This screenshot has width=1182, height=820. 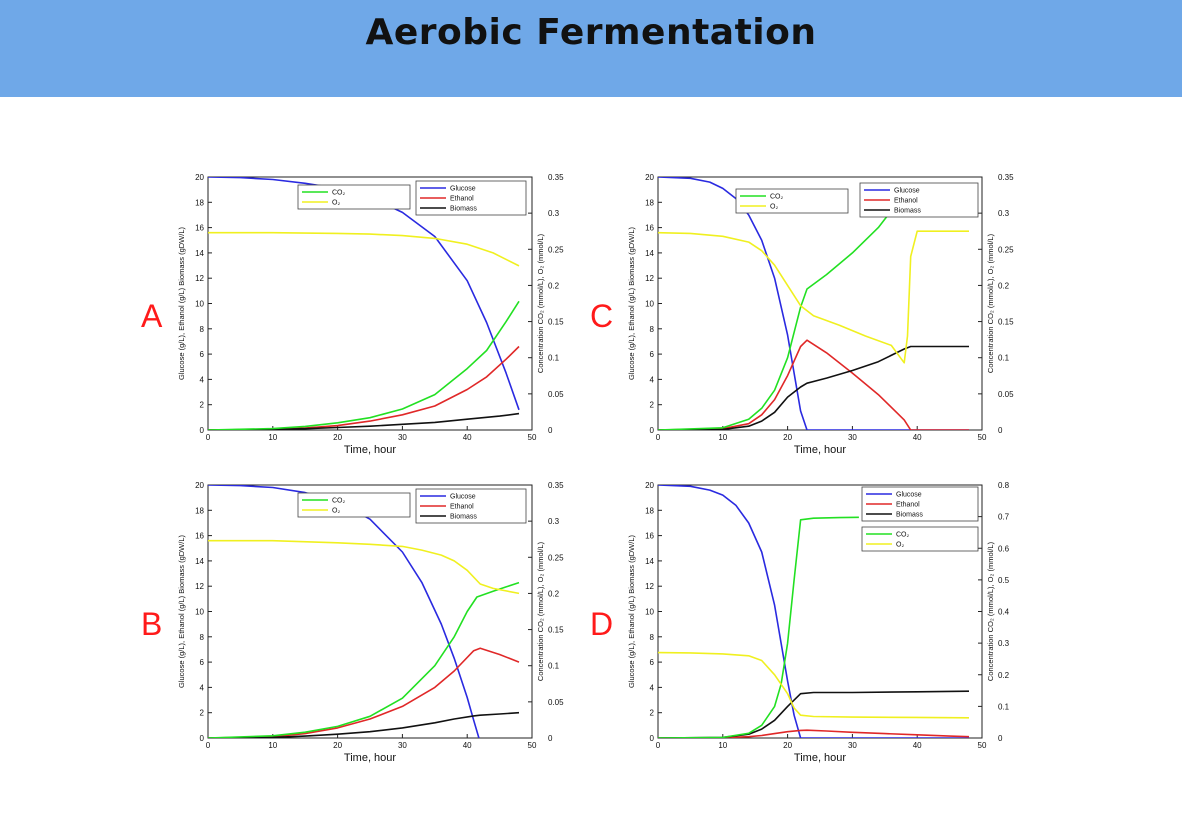 I want to click on legend-lower, so click(x=920, y=539).